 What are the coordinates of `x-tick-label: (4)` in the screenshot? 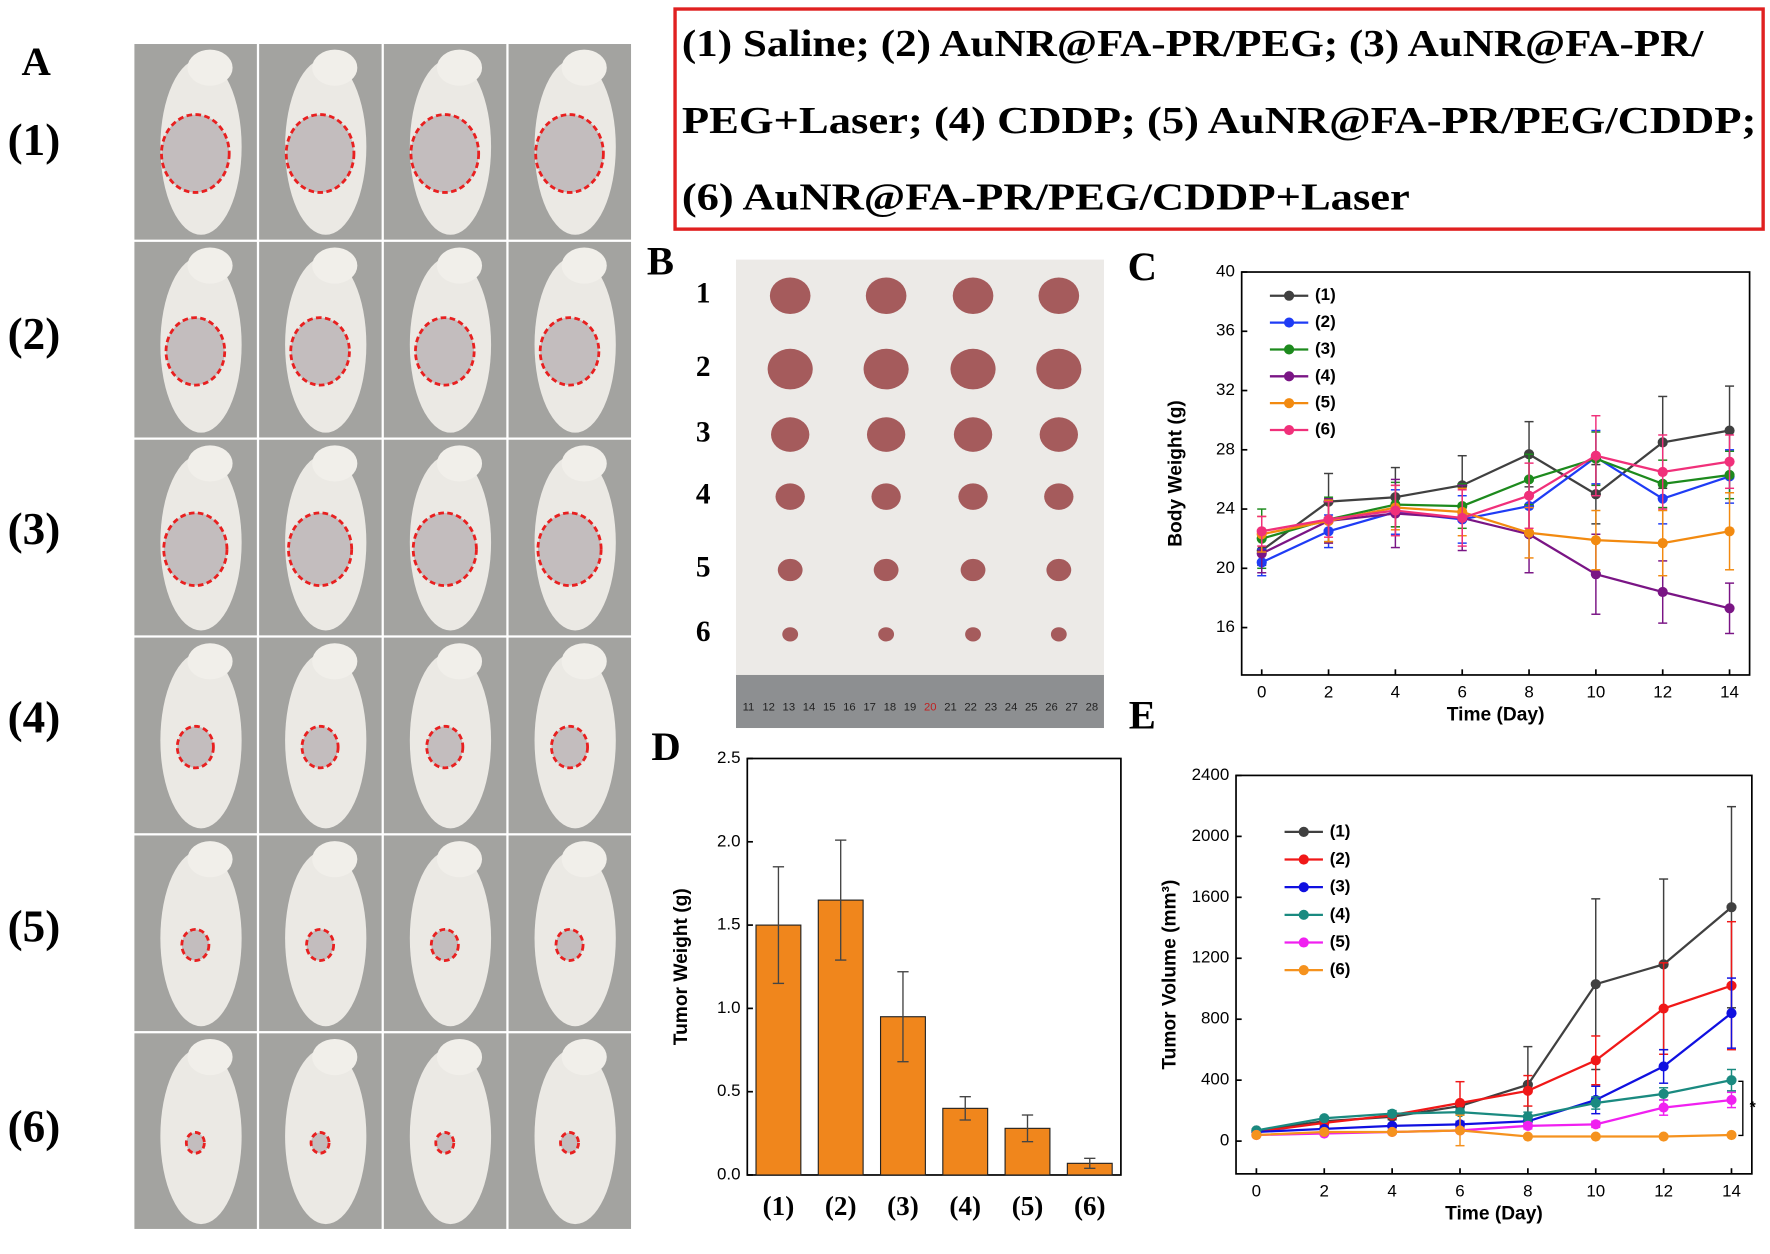 It's located at (965, 1206).